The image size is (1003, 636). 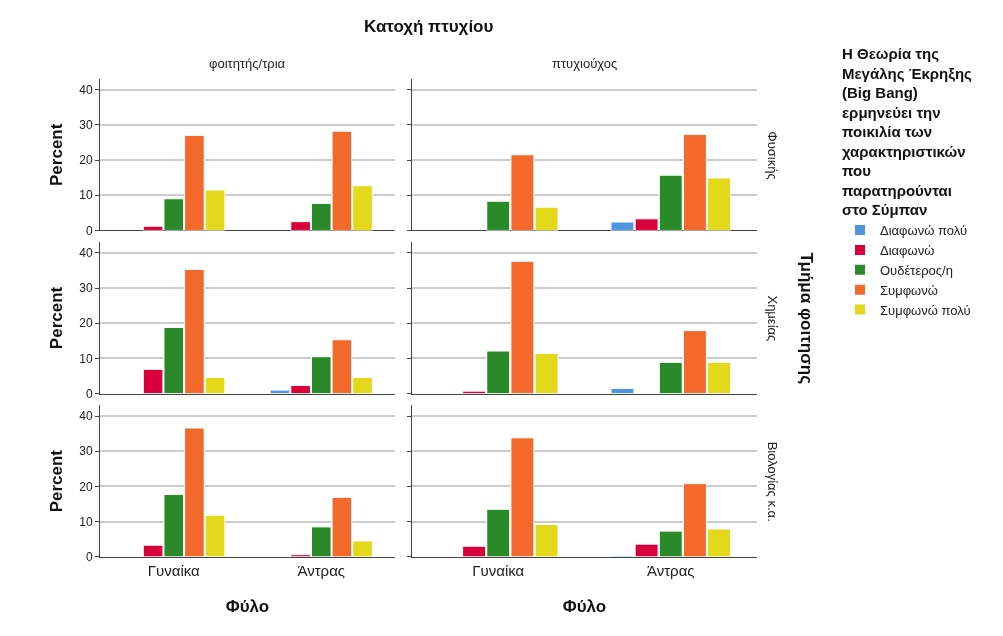 What do you see at coordinates (923, 231) in the screenshot?
I see `legend-label: Διαφωνώ πολύ` at bounding box center [923, 231].